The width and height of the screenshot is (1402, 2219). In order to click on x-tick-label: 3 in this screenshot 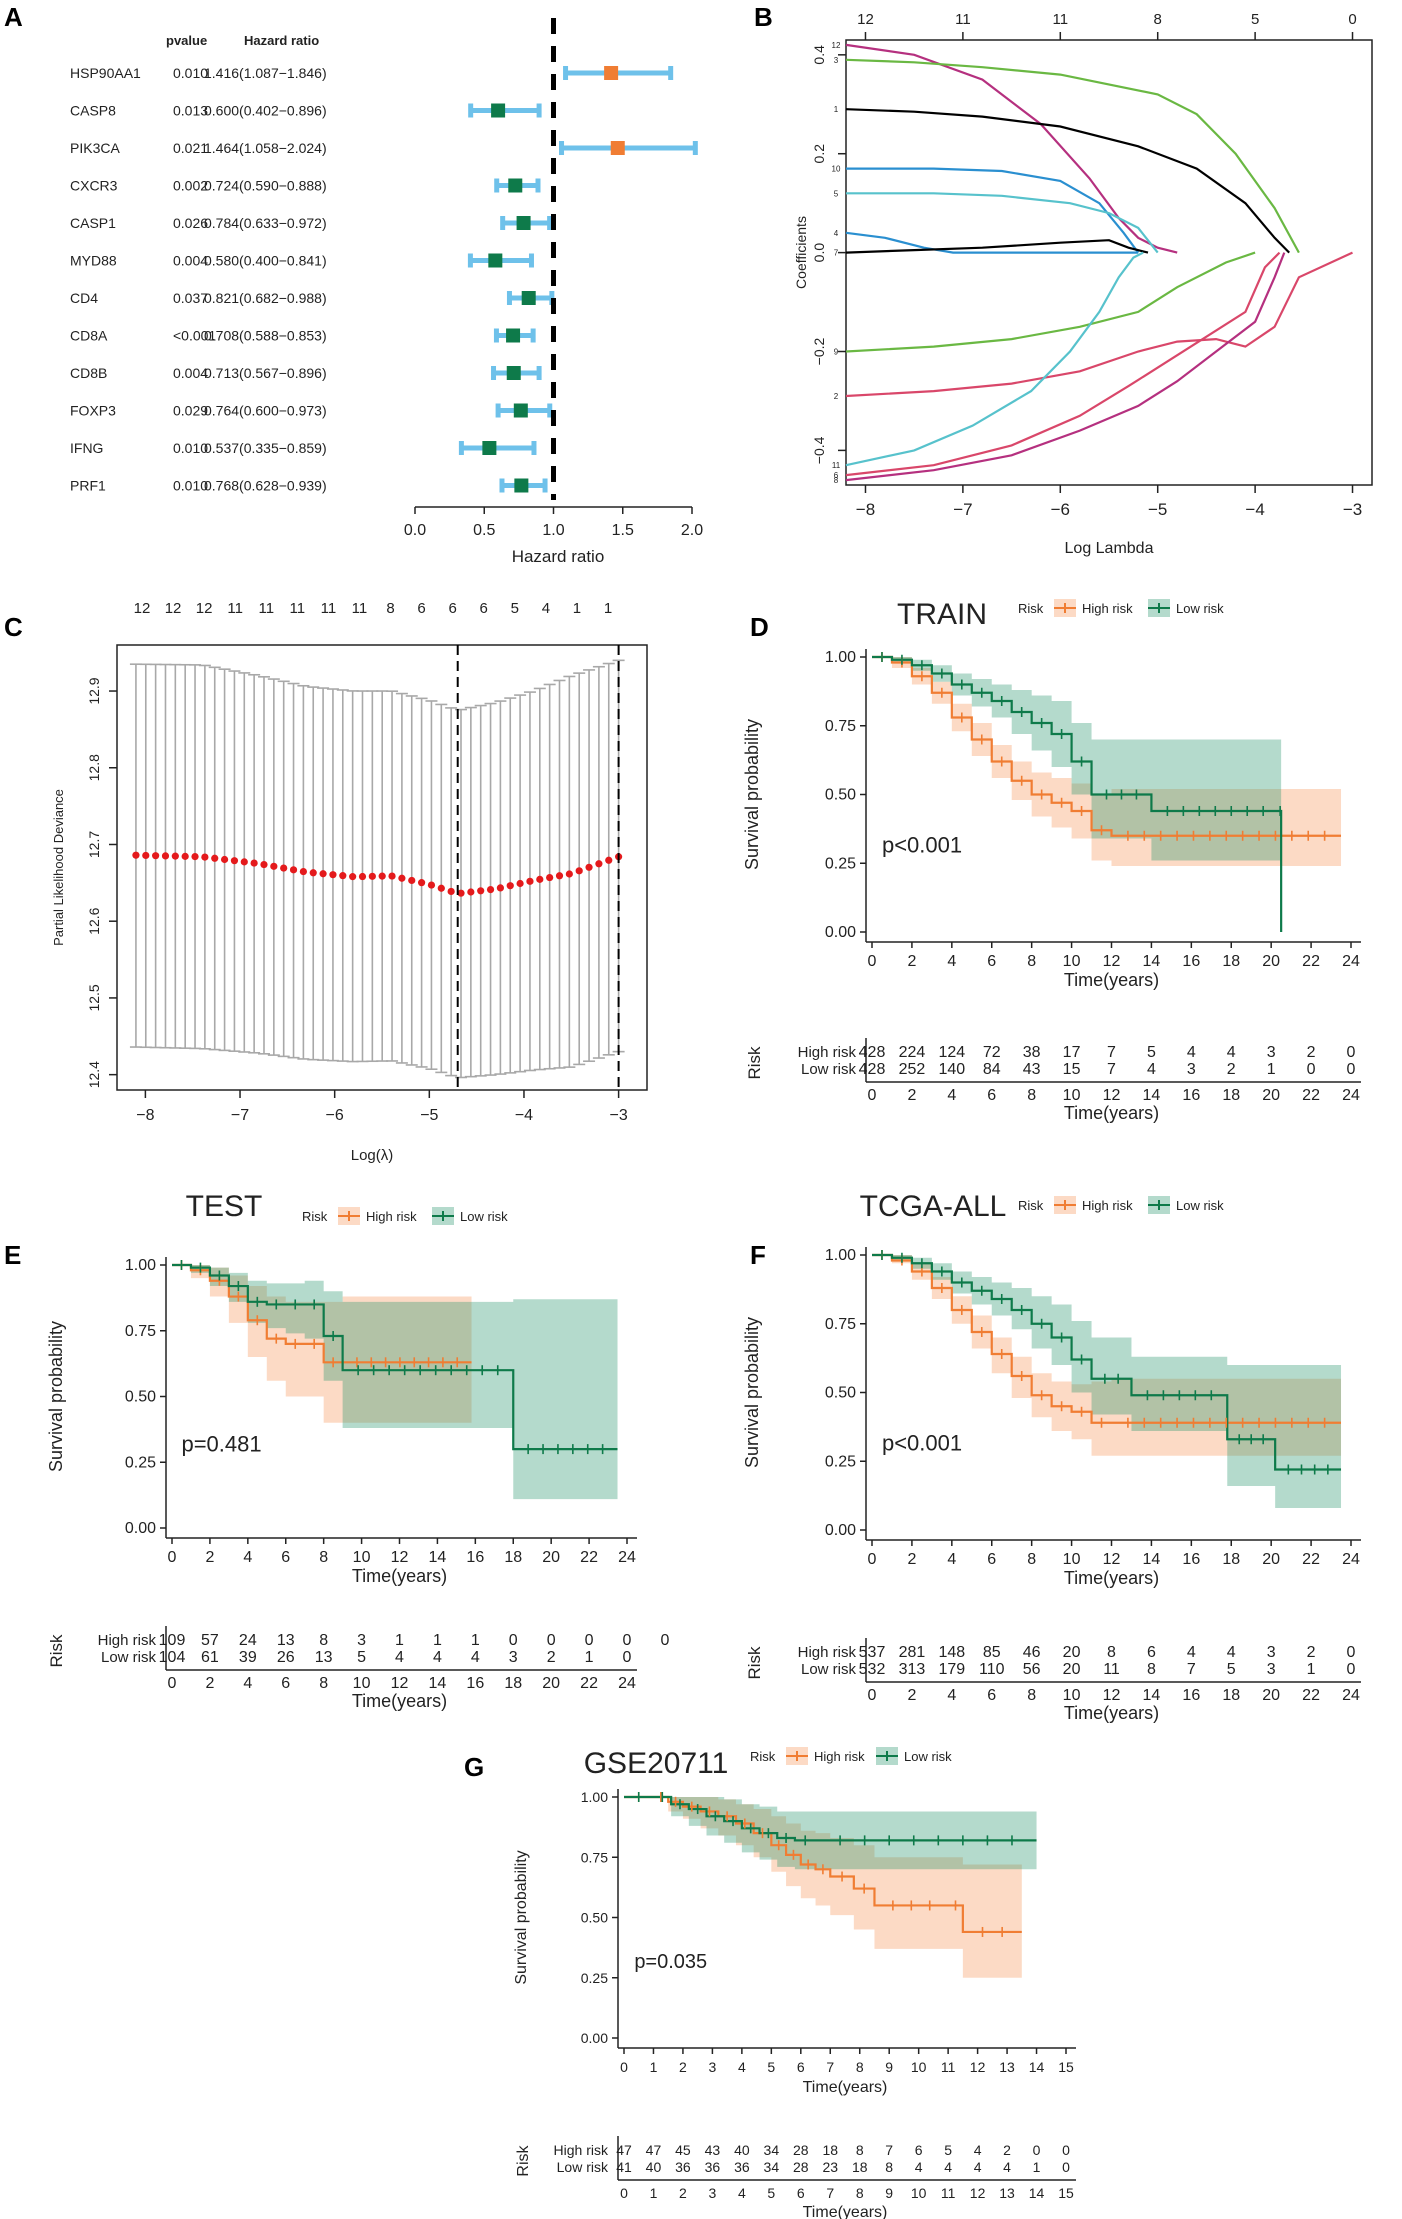, I will do `click(713, 2067)`.